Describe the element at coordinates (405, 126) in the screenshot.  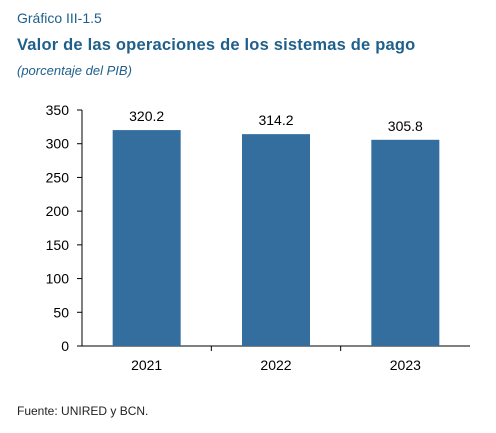
I see `data-label: 305.8` at that location.